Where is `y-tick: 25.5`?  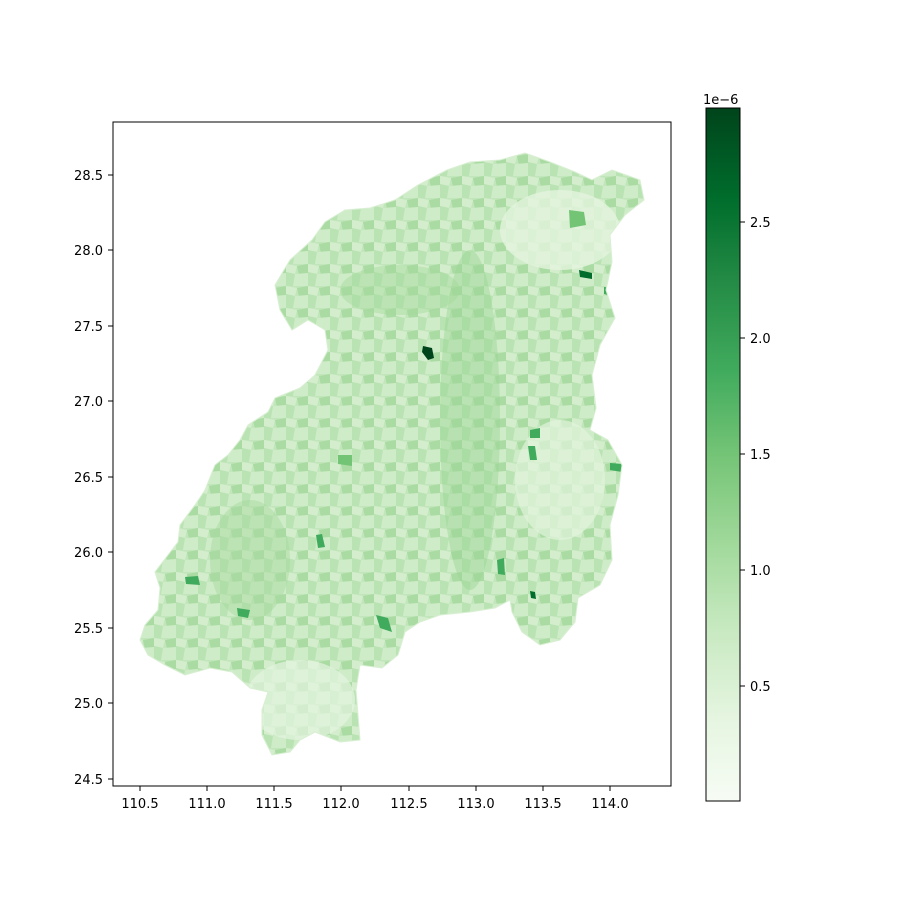 y-tick: 25.5 is located at coordinates (93, 629).